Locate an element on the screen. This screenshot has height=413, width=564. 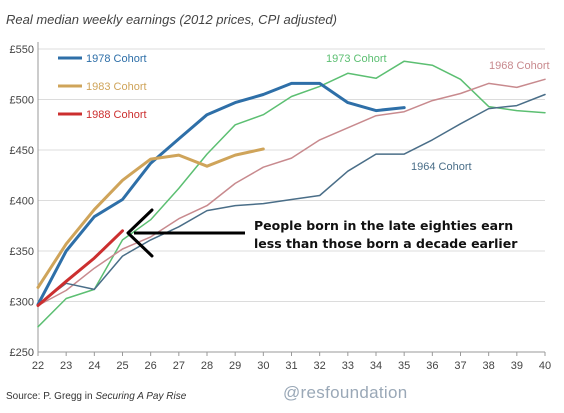
annotation-text: less than those born a decade earlier is located at coordinates (386, 243).